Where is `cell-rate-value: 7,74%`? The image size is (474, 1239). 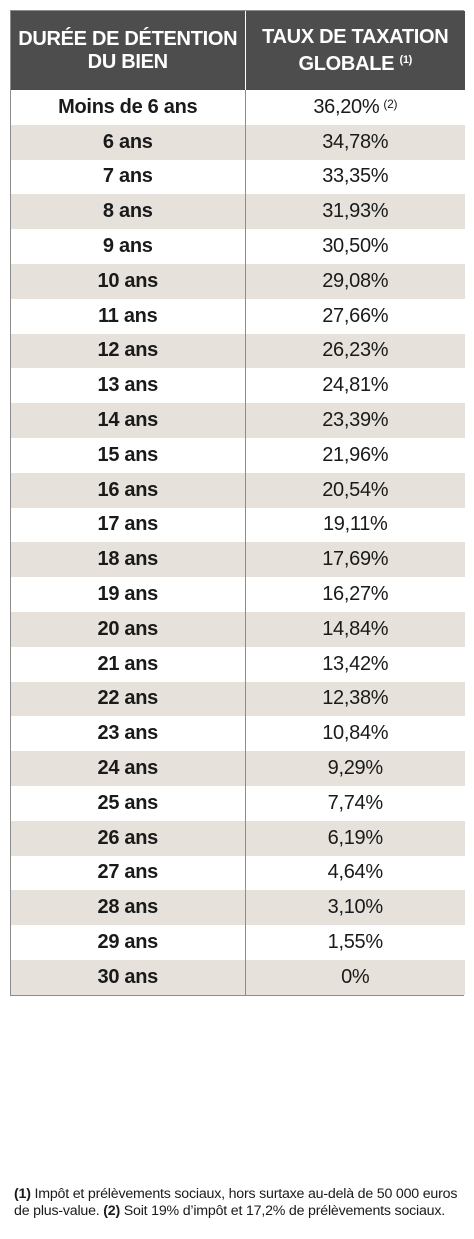
cell-rate-value: 7,74% is located at coordinates (355, 802).